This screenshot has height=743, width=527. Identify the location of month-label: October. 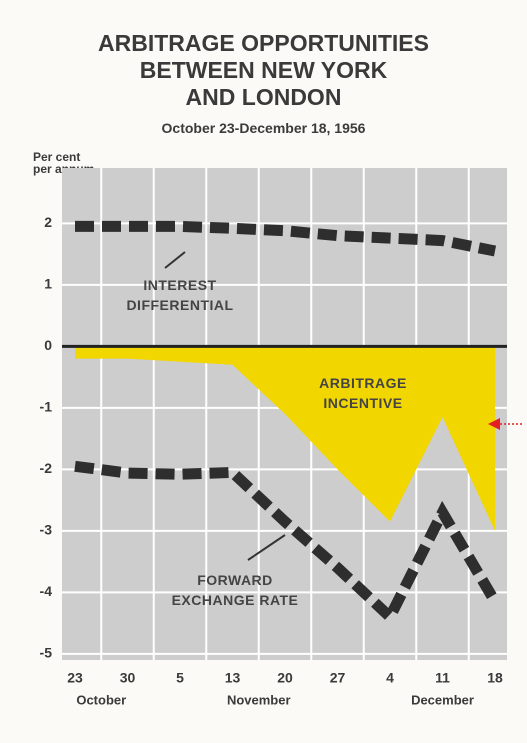
(101, 699).